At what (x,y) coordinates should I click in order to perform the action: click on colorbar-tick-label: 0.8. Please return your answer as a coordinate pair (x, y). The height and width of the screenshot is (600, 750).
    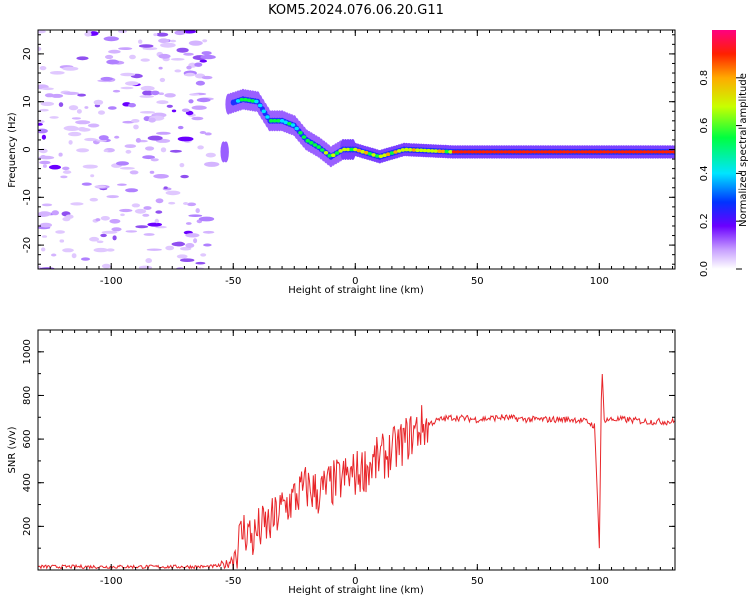
    Looking at the image, I should click on (704, 78).